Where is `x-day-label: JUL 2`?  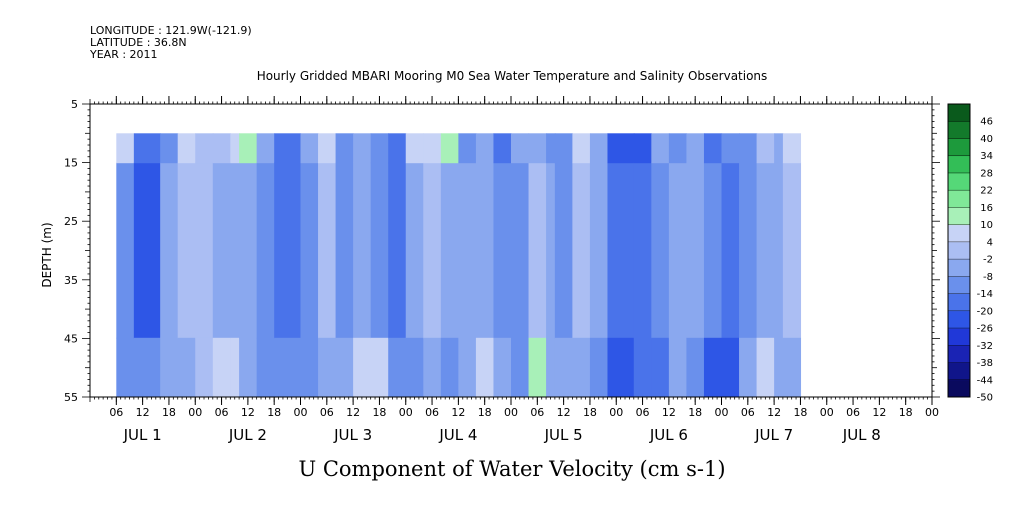 x-day-label: JUL 2 is located at coordinates (247, 435).